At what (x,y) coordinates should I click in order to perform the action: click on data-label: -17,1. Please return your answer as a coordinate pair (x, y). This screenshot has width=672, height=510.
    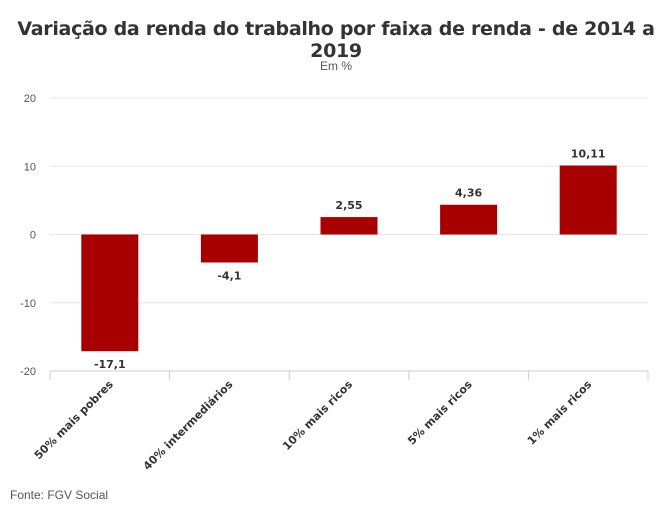
    Looking at the image, I should click on (110, 364).